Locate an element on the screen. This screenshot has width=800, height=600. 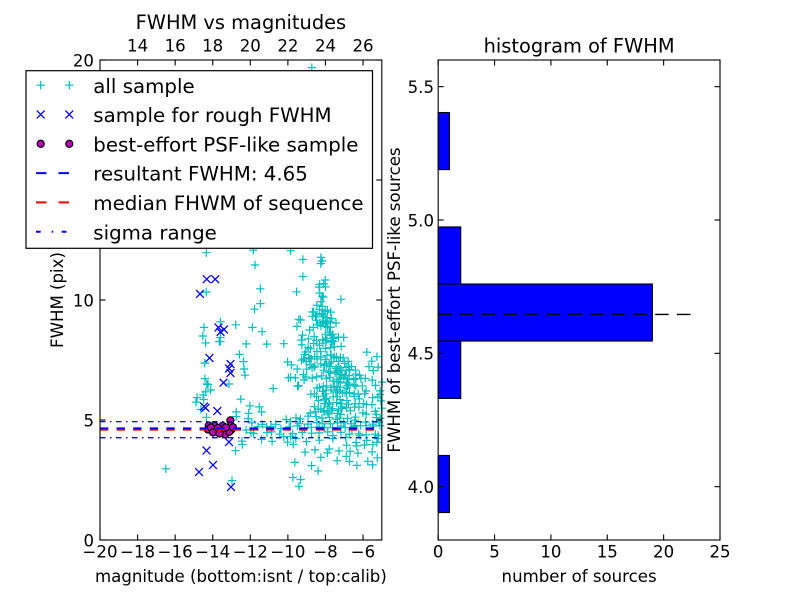
x-tick-label: 10 is located at coordinates (550, 552).